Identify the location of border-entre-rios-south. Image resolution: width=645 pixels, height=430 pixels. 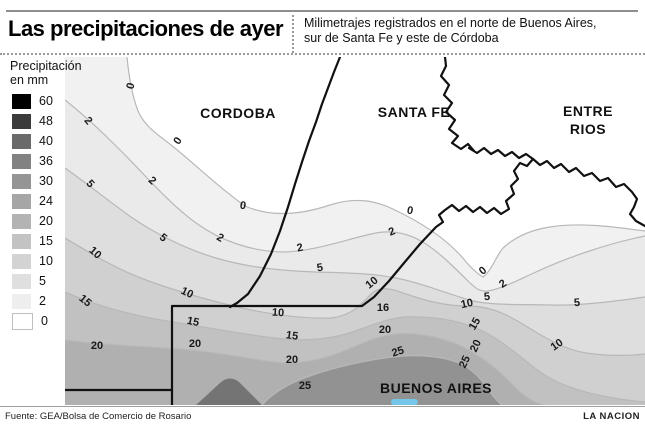
(588, 192).